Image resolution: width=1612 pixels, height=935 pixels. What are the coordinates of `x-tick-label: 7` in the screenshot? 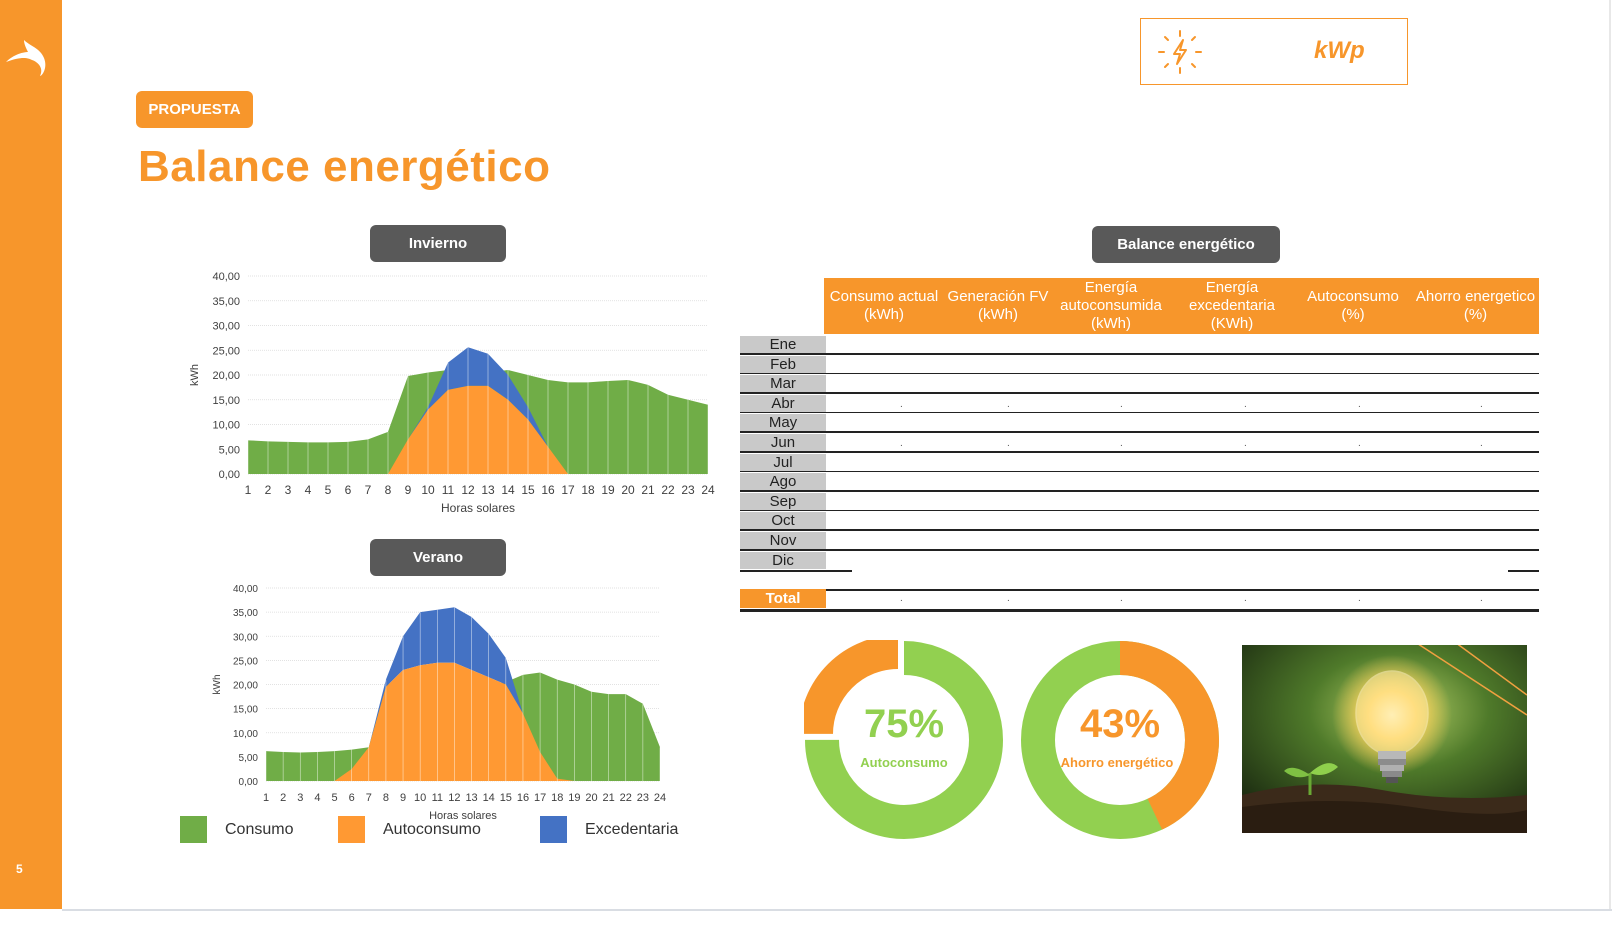 It's located at (368, 490).